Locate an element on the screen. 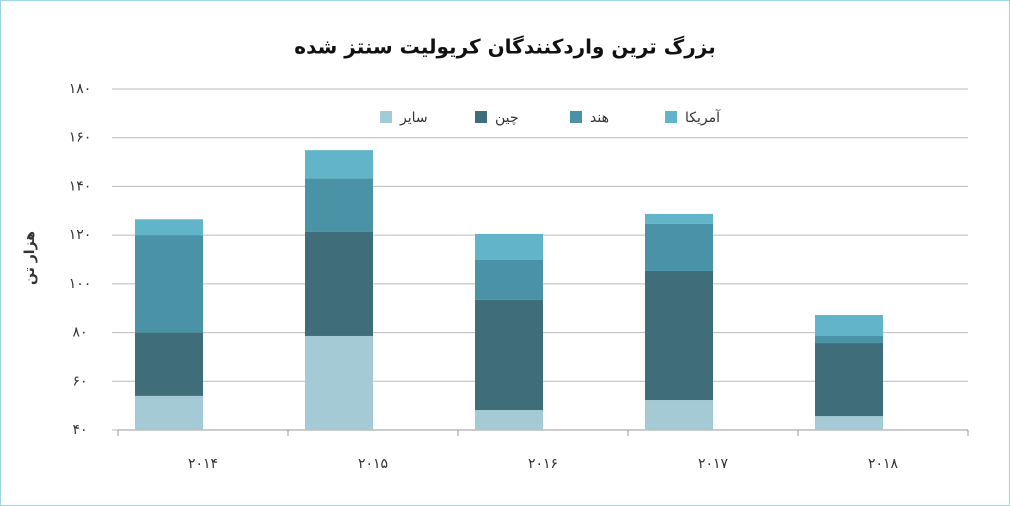 This screenshot has height=506, width=1010. legend-label: هند is located at coordinates (599, 118).